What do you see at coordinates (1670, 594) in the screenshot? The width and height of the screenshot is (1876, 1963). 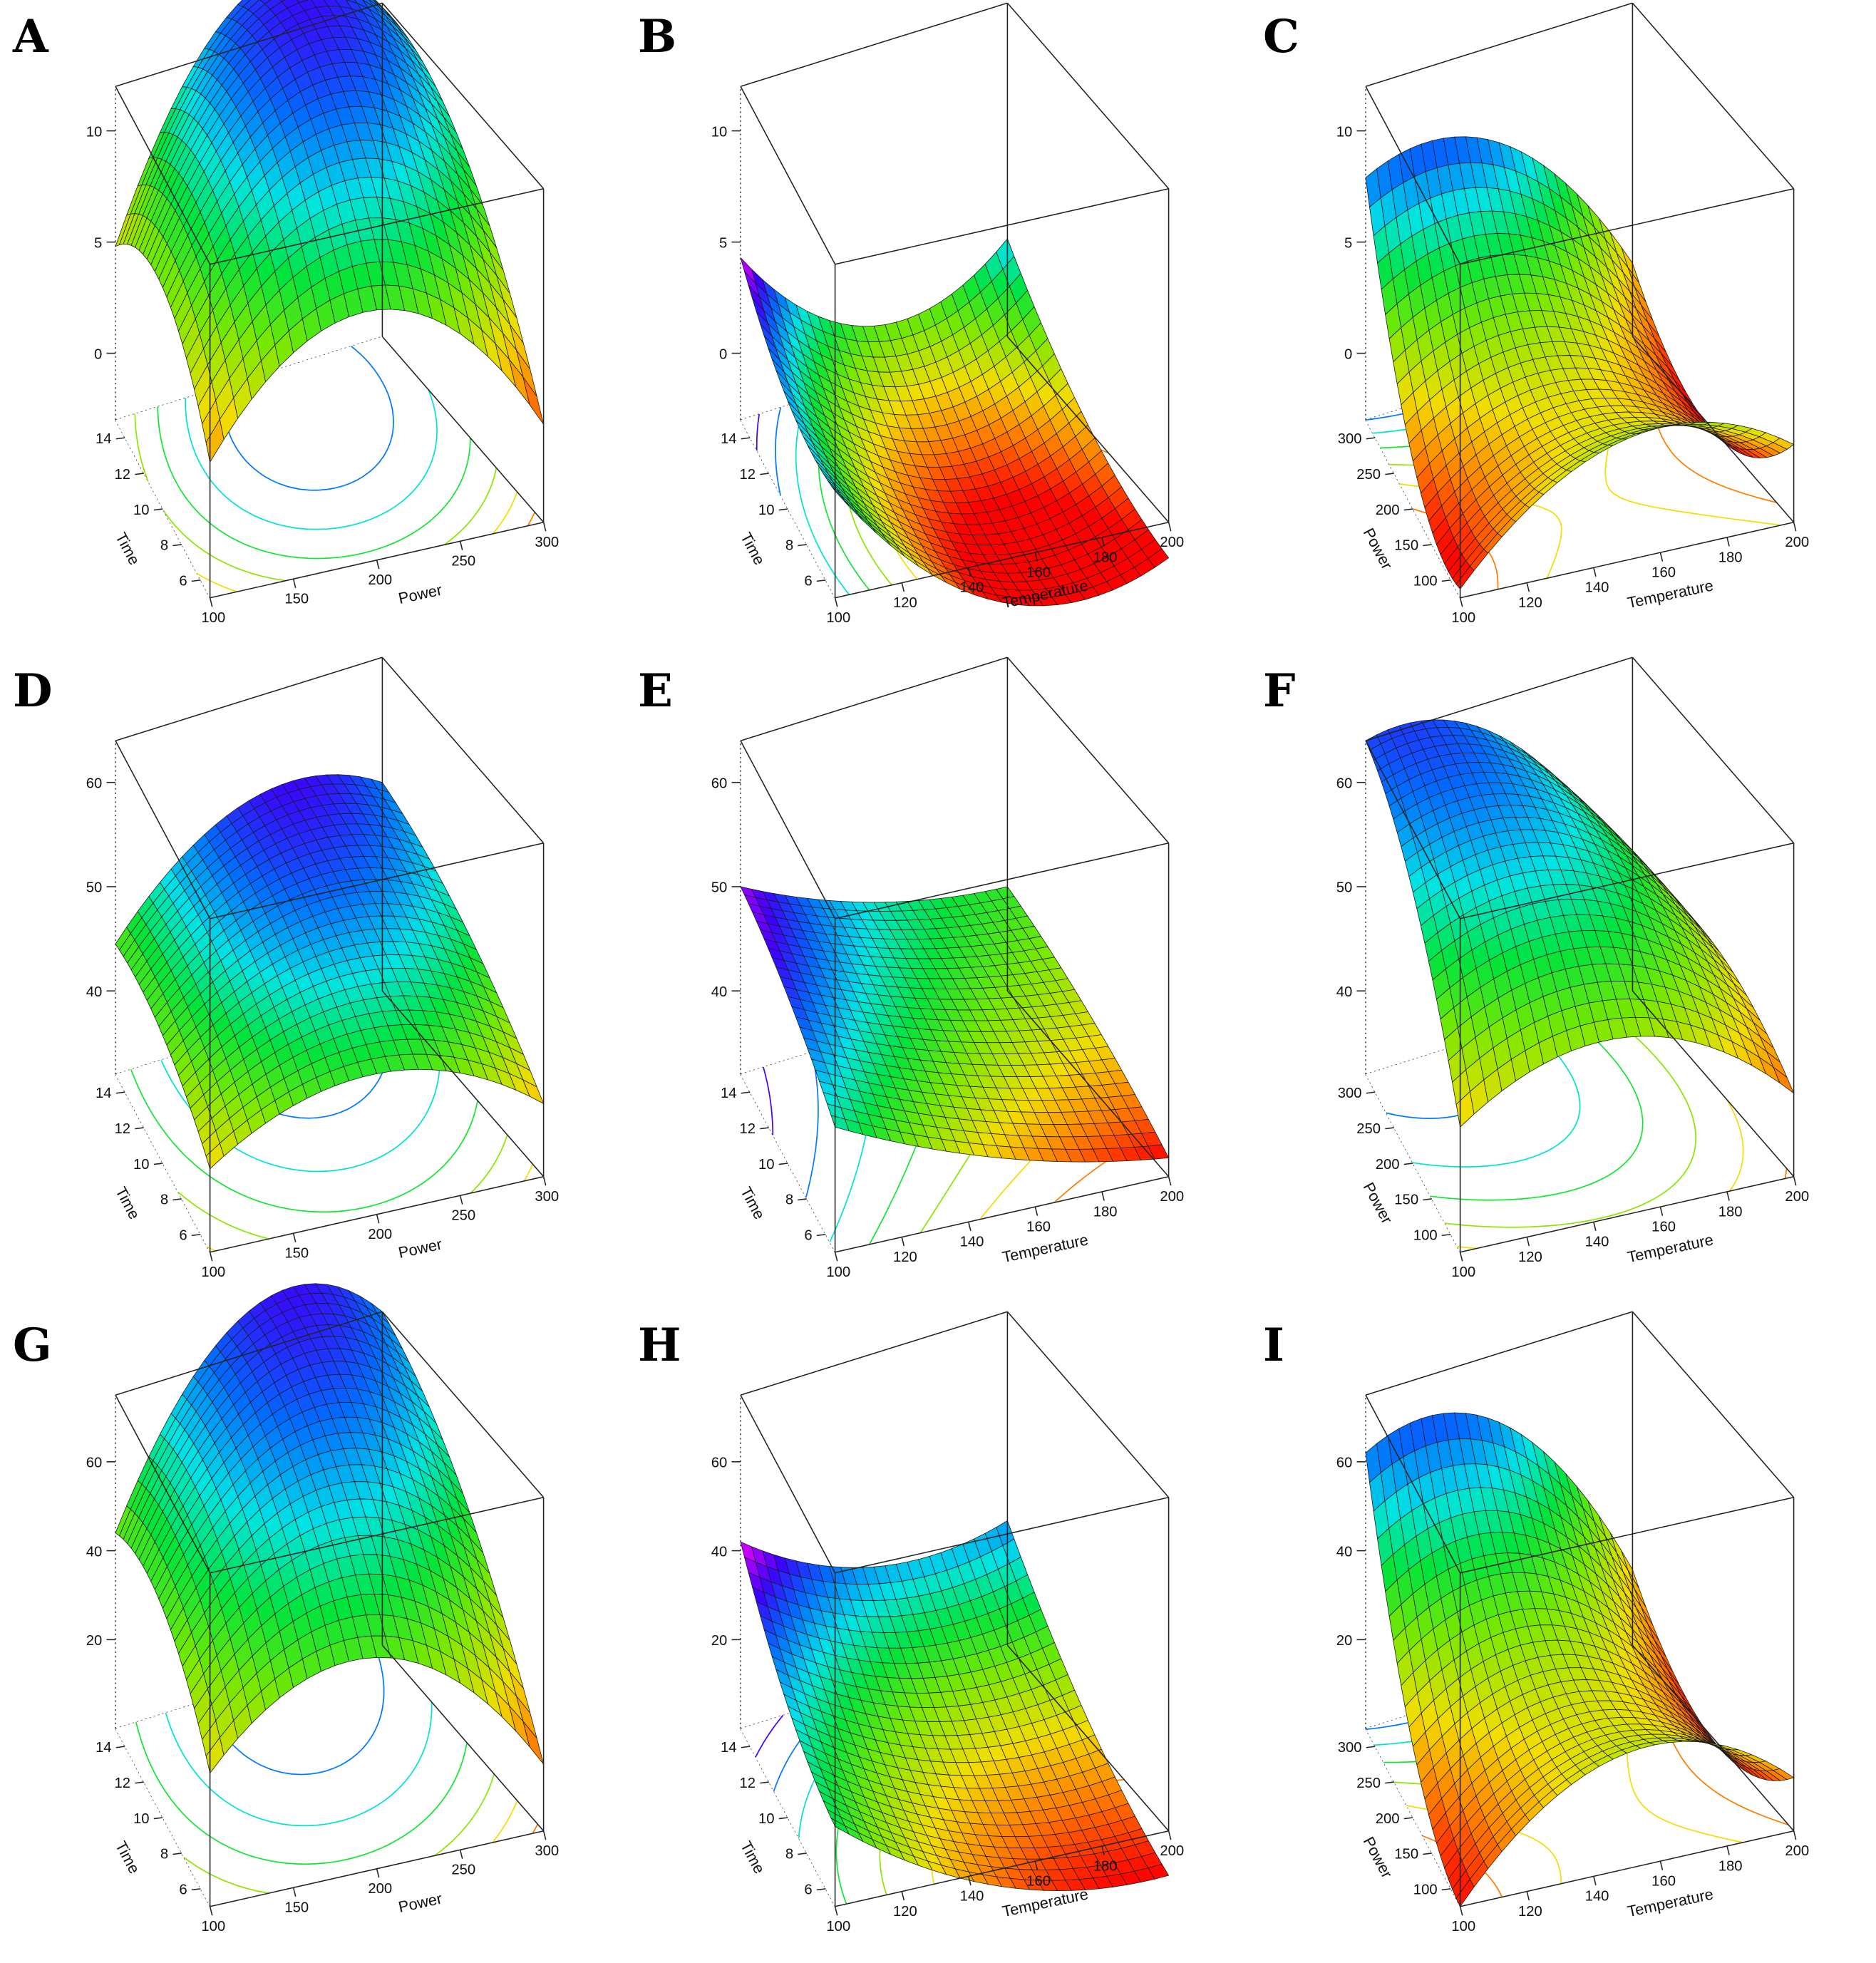 I see `x-axis-title: Temperature` at bounding box center [1670, 594].